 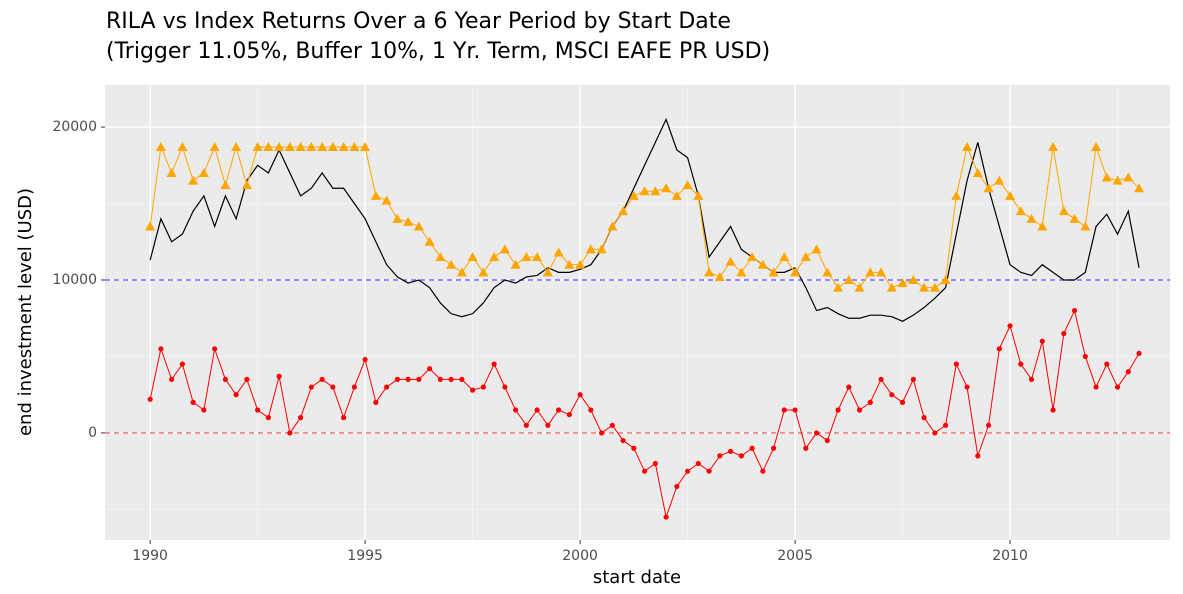 What do you see at coordinates (74, 280) in the screenshot?
I see `y-tick-label: 10000` at bounding box center [74, 280].